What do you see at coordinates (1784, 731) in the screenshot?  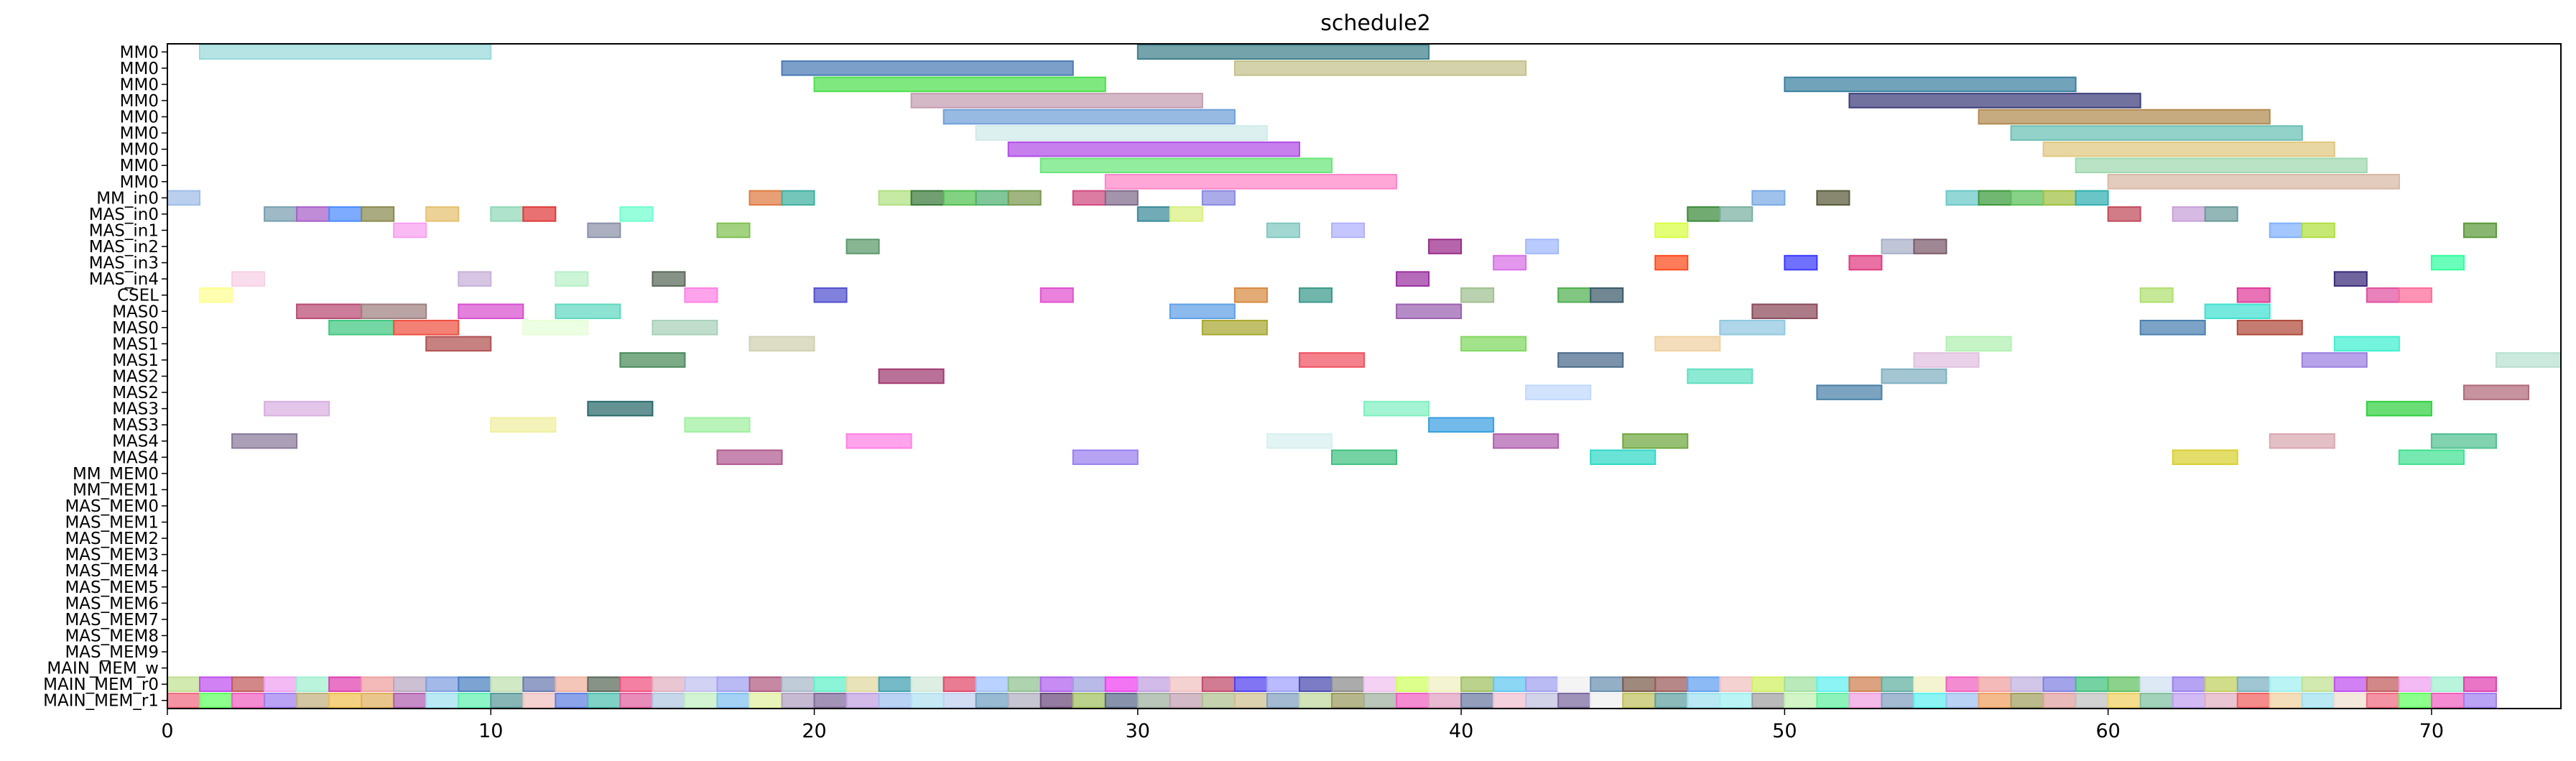 I see `x-tick-label: 50` at bounding box center [1784, 731].